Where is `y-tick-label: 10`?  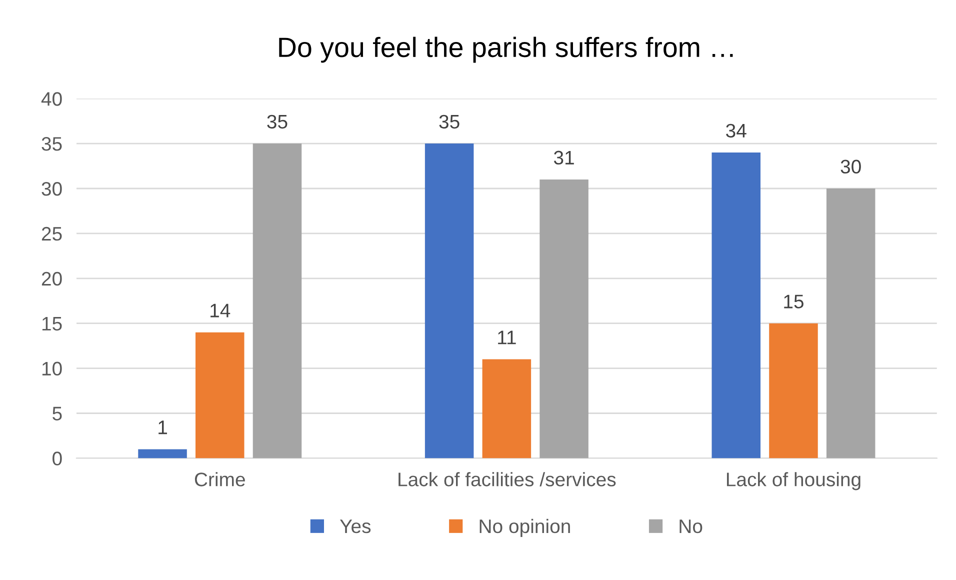 y-tick-label: 10 is located at coordinates (52, 369).